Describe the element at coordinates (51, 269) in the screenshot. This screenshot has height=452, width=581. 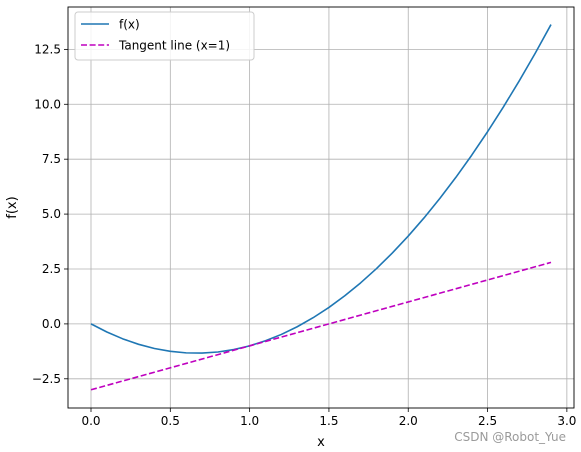
I see `y-tick-label: 2.5` at that location.